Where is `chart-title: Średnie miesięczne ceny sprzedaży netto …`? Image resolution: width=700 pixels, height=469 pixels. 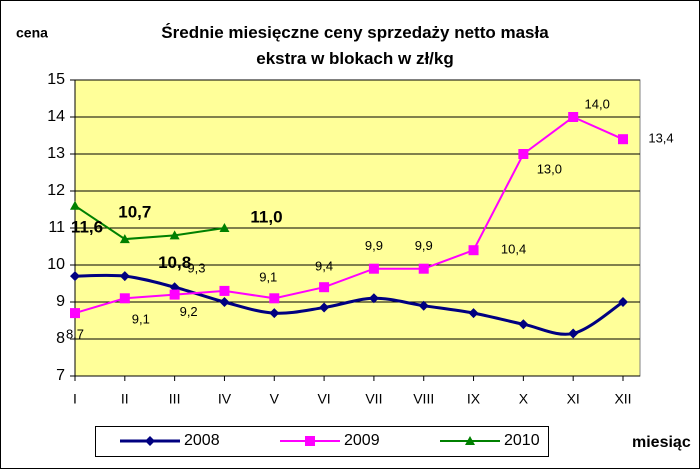 chart-title: Średnie miesięczne ceny sprzedaży netto … is located at coordinates (355, 45).